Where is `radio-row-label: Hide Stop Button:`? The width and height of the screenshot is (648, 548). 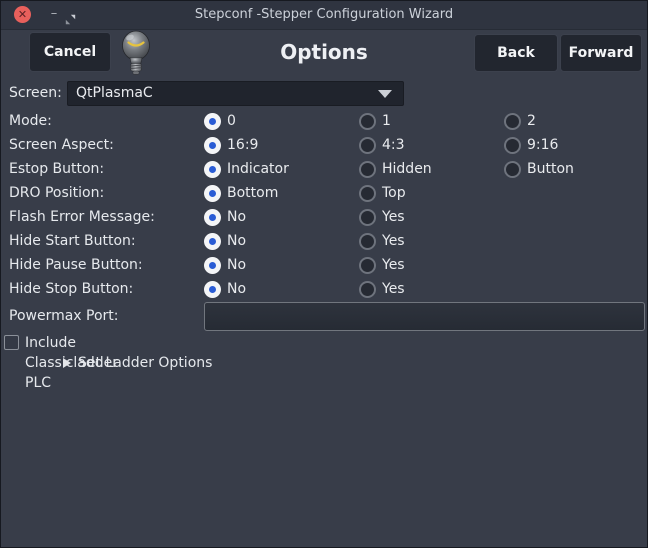
radio-row-label: Hide Stop Button: is located at coordinates (71, 289).